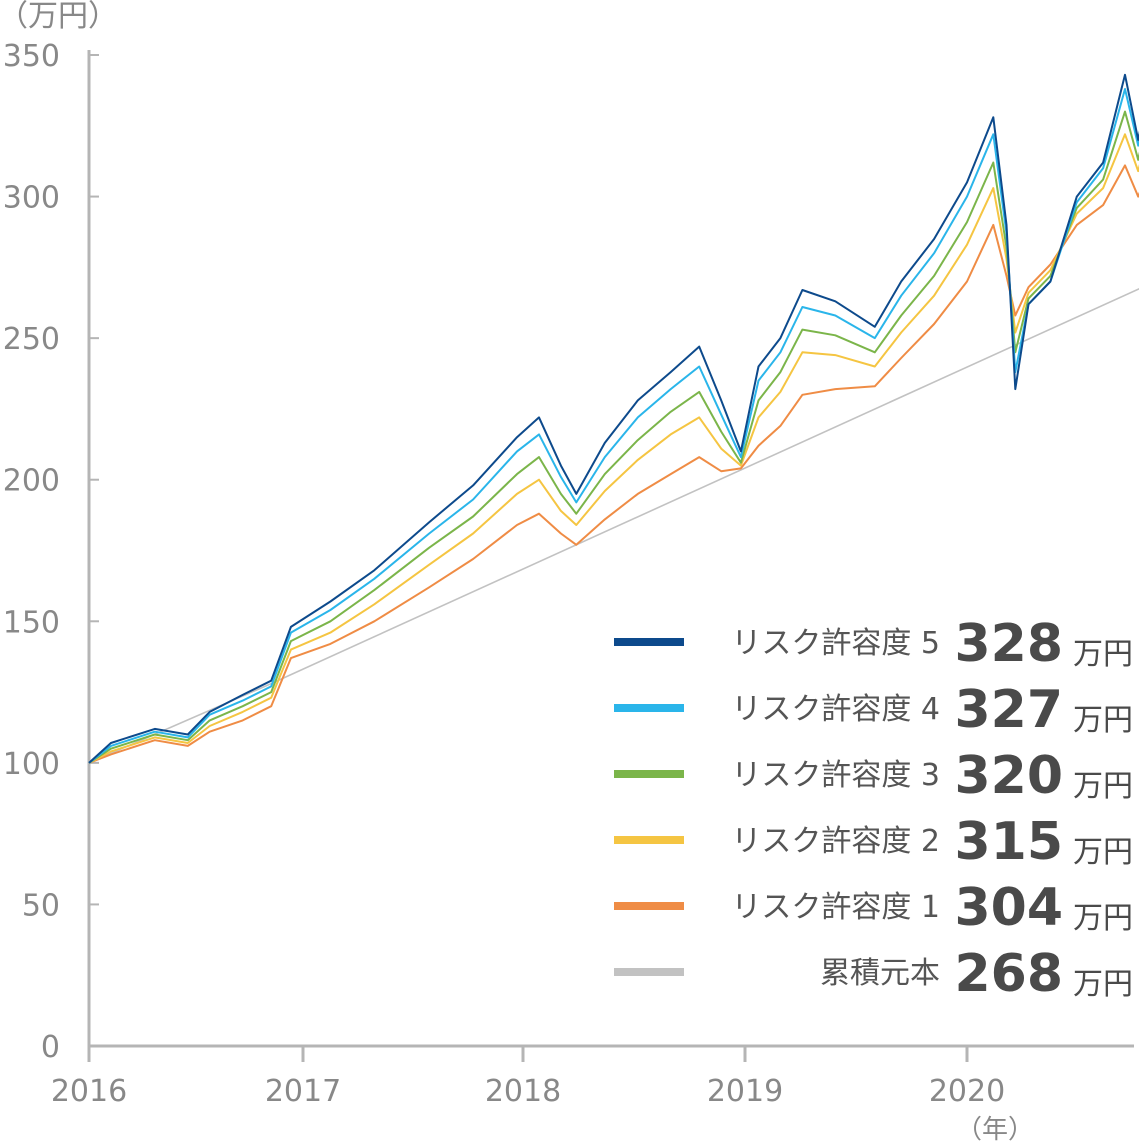 This screenshot has width=1139, height=1144. I want to click on legend-value: 328, so click(1008, 644).